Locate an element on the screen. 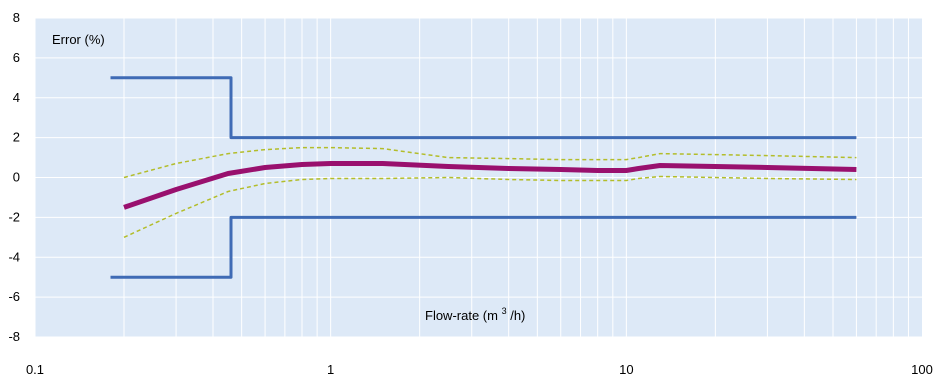 Image resolution: width=934 pixels, height=378 pixels. y-tick-label: 6 is located at coordinates (16, 57).